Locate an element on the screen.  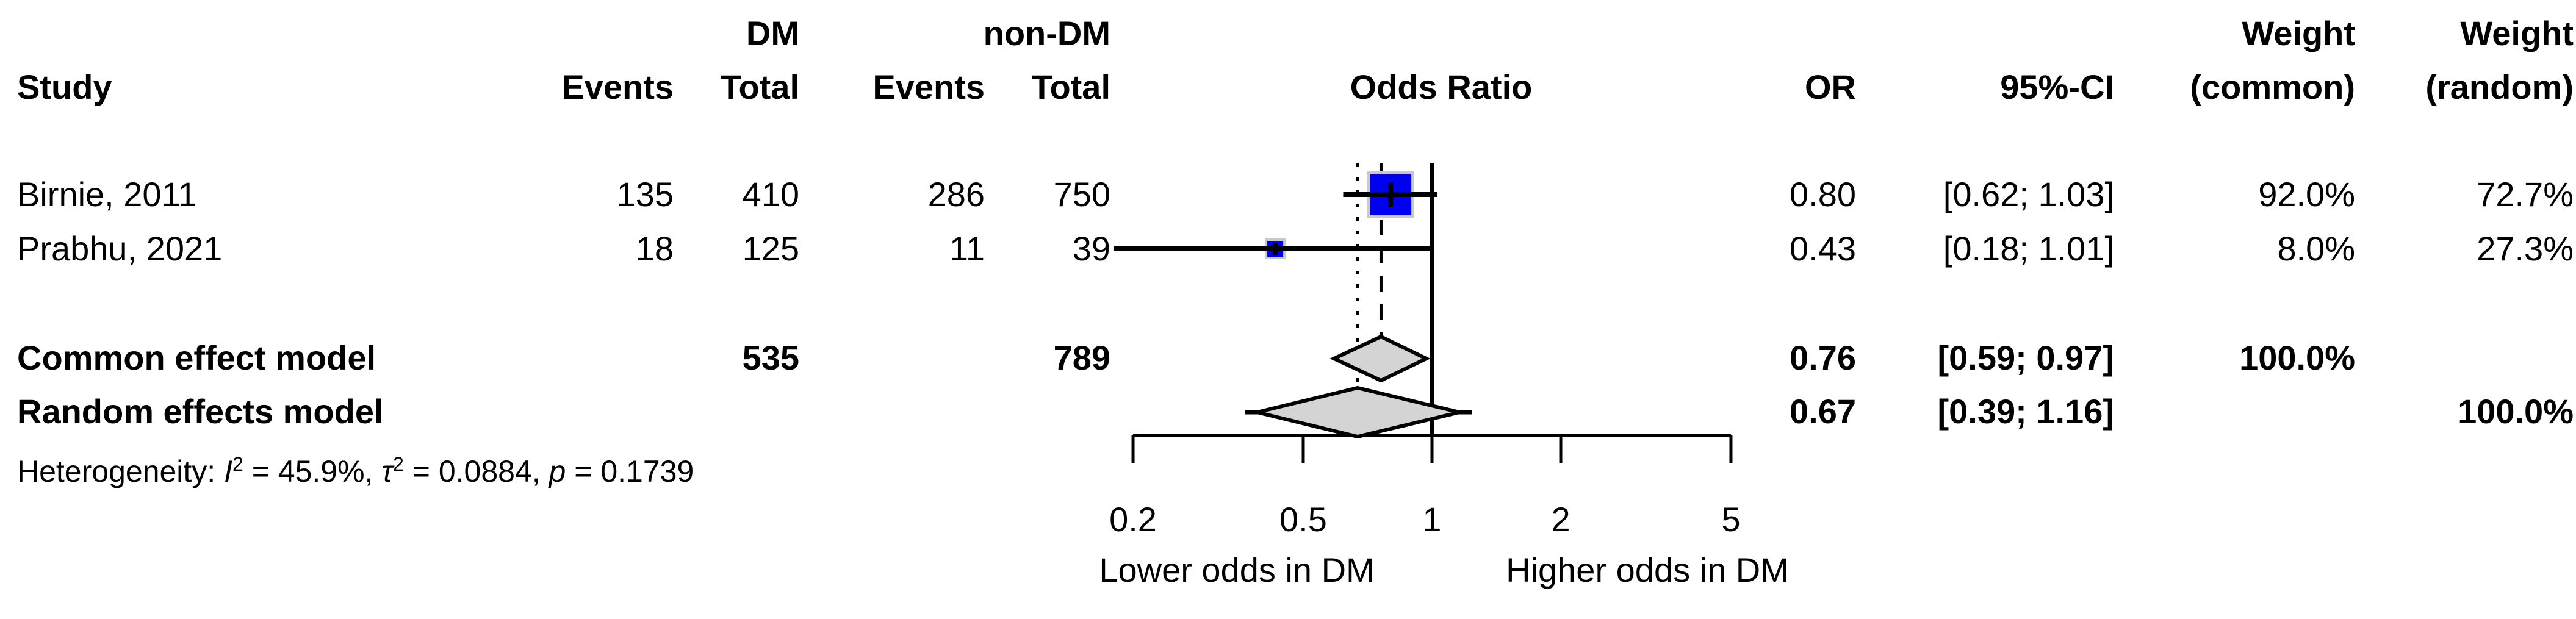
dm-total-value: 125 is located at coordinates (770, 248).